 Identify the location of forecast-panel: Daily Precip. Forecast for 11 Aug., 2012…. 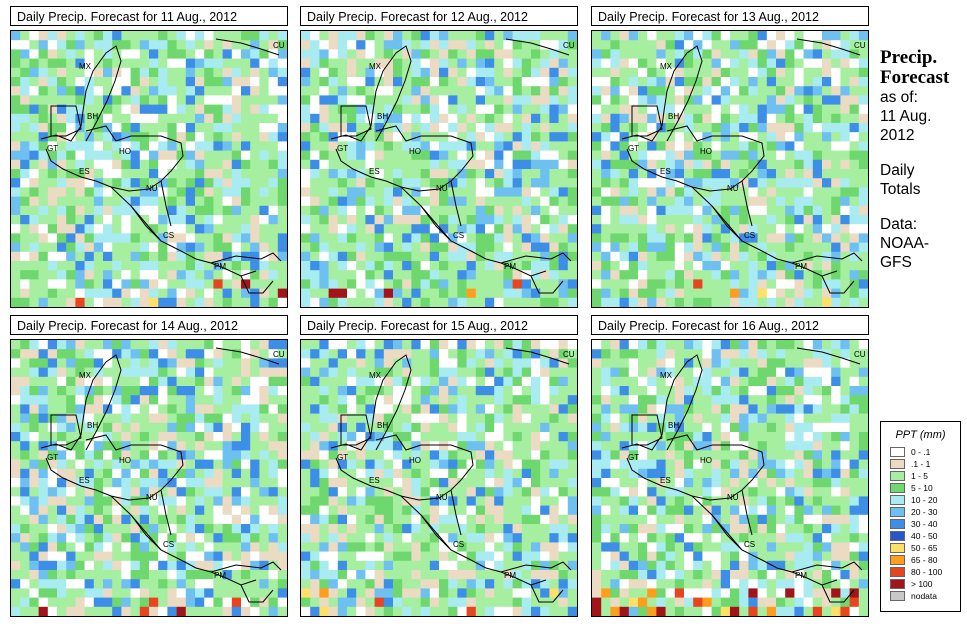
(150, 157).